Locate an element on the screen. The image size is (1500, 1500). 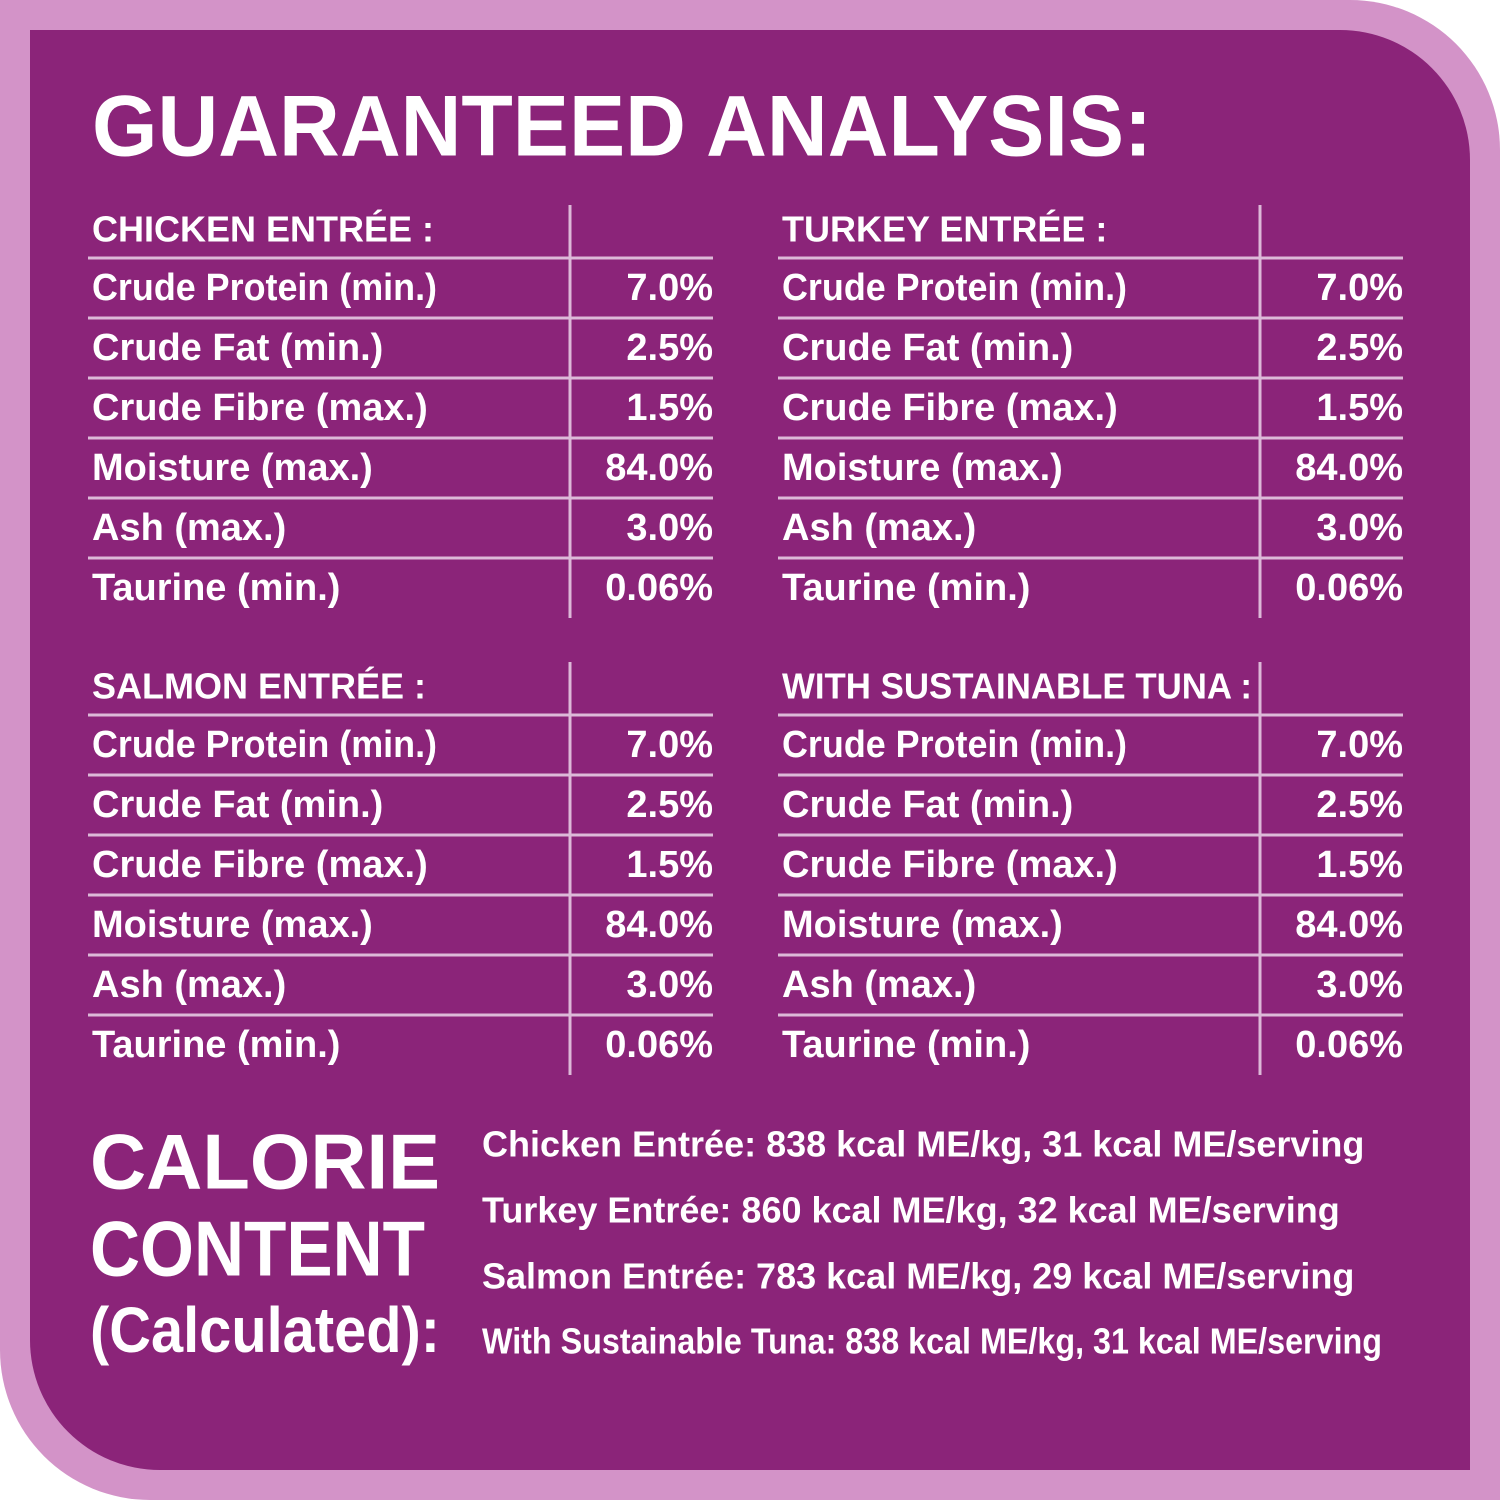
calorie-title: CALORIE is located at coordinates (265, 1162).